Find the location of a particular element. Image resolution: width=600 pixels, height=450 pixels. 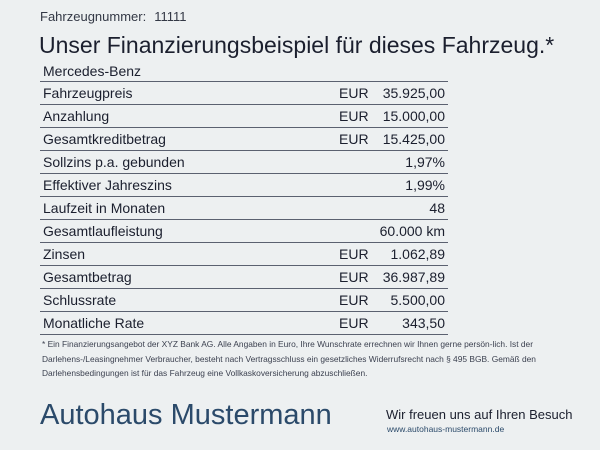

table-row: Effektiver Jahreszins 1,99% is located at coordinates (244, 185).